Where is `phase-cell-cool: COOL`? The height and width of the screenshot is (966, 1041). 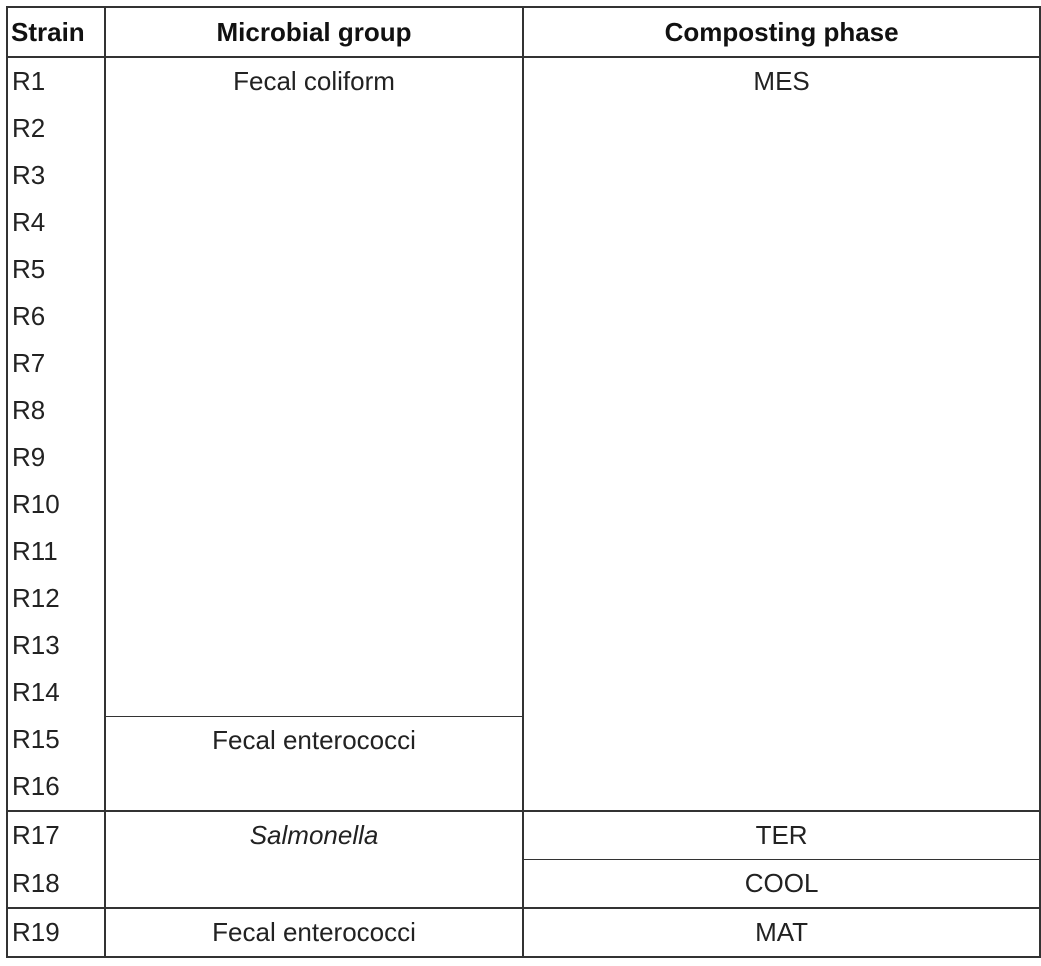 phase-cell-cool: COOL is located at coordinates (782, 884).